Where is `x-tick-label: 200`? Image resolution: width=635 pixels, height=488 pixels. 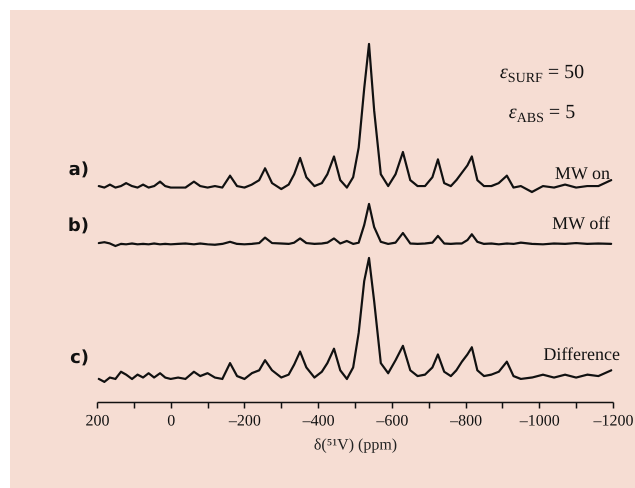 x-tick-label: 200 is located at coordinates (98, 421).